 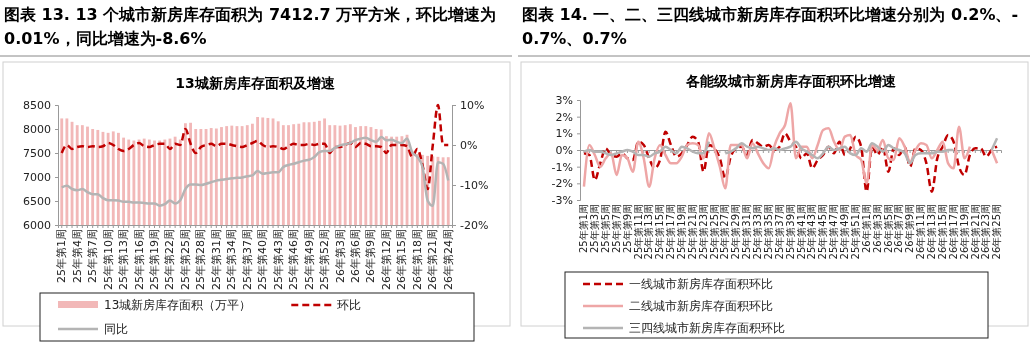 I want to click on x-tick-label: 26年第6周, so click(x=356, y=256).